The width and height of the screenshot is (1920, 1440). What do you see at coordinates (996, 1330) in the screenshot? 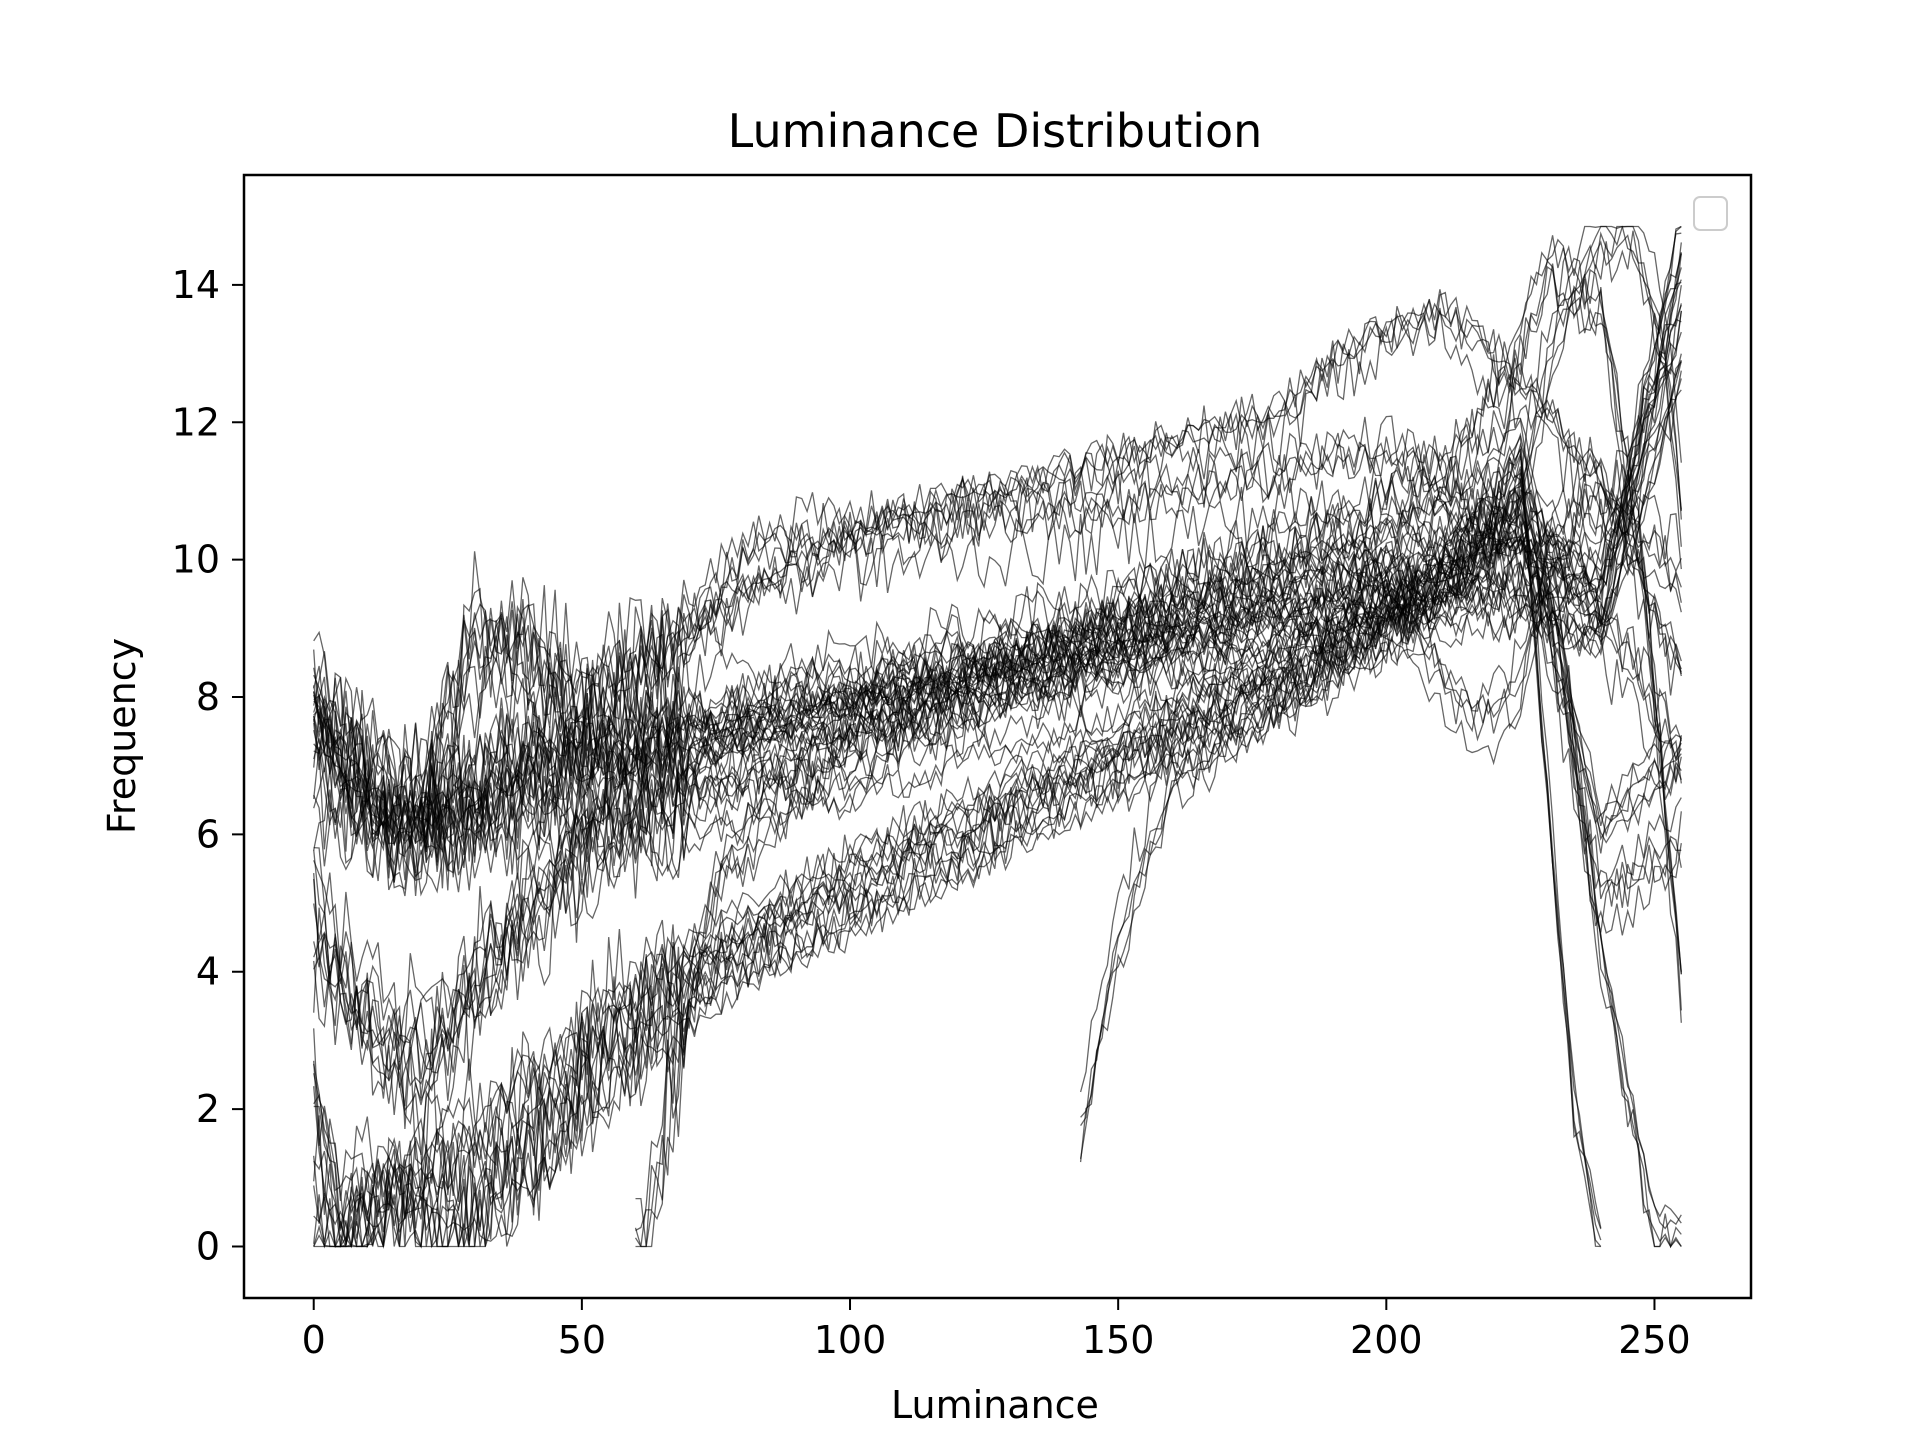
I see `x-axis: 0 50 100 150 200 250` at bounding box center [996, 1330].